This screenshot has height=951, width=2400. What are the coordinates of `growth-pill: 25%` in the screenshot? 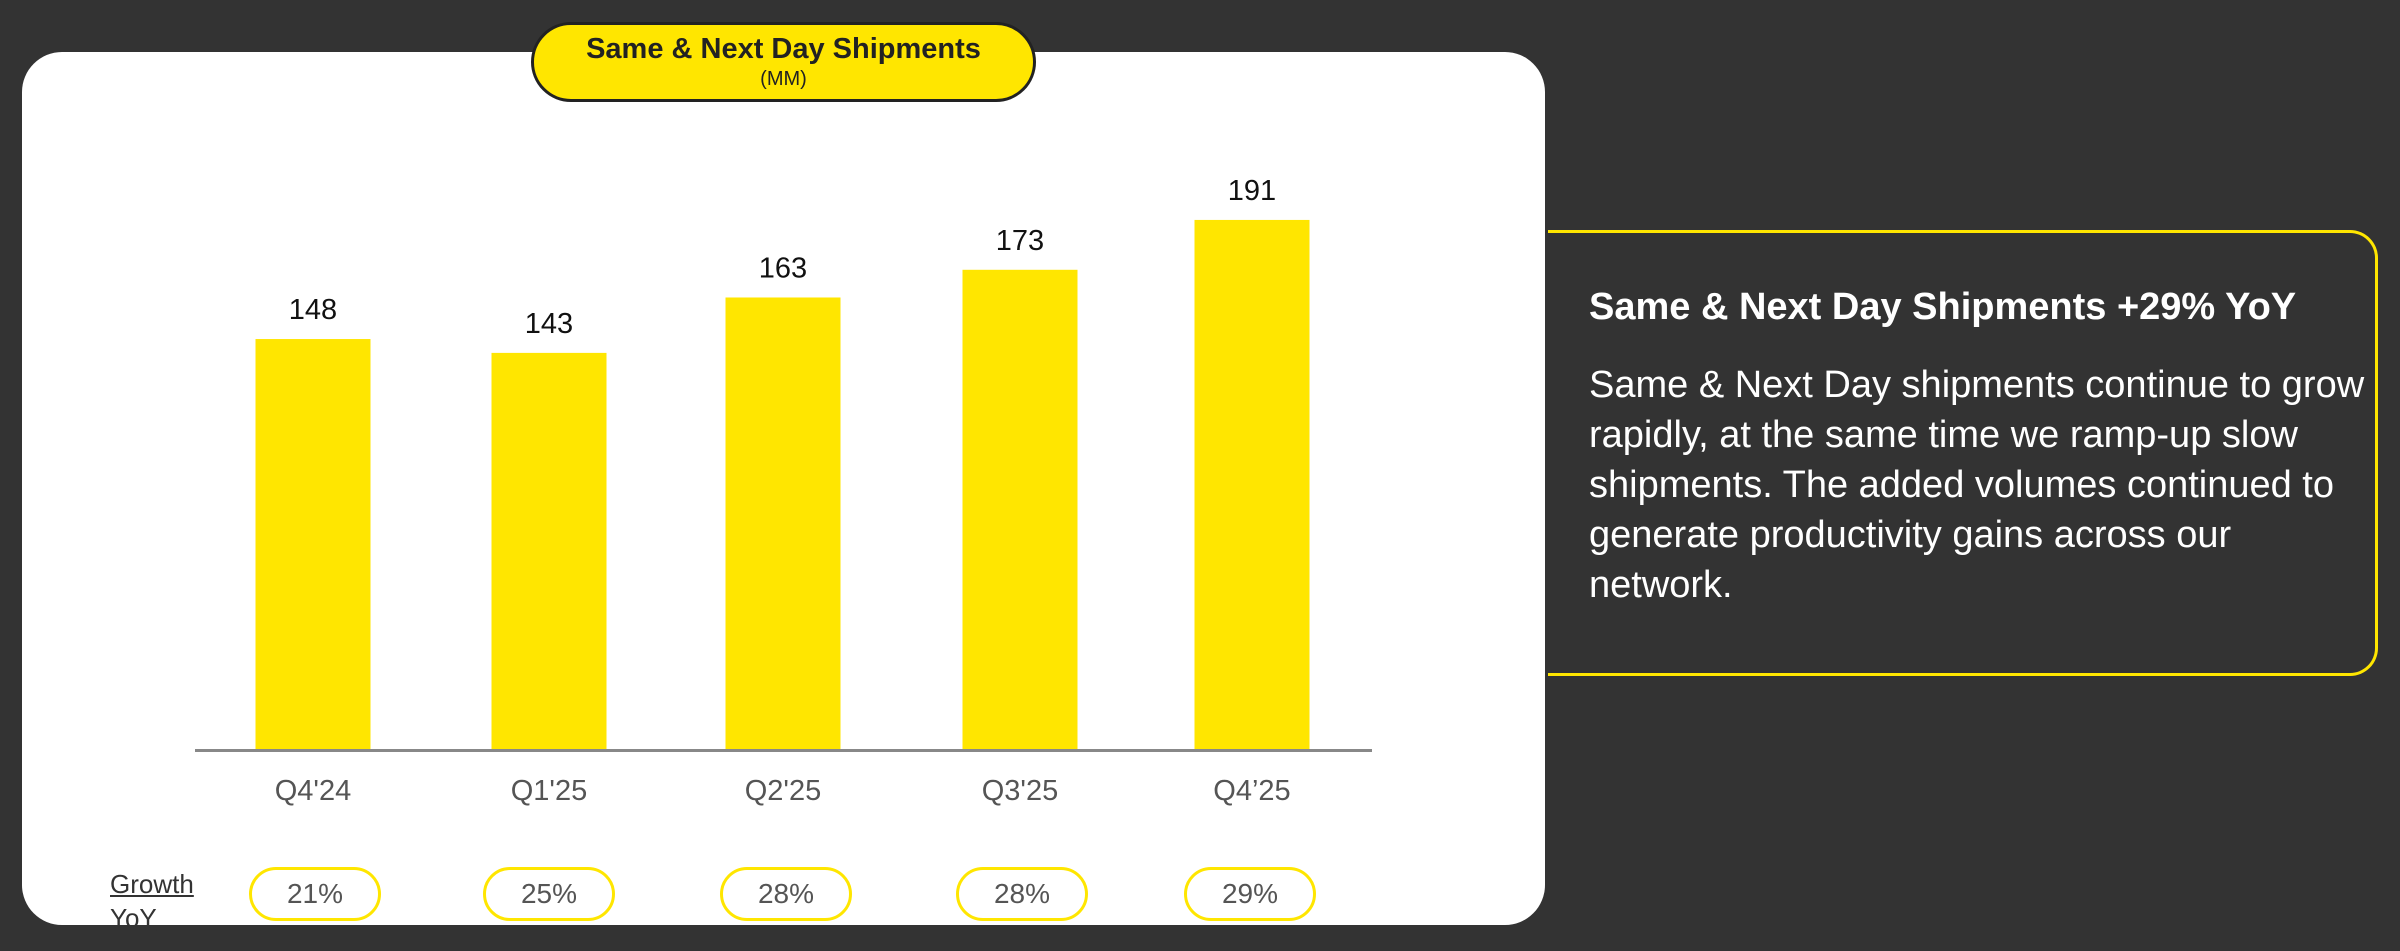 It's located at (549, 894).